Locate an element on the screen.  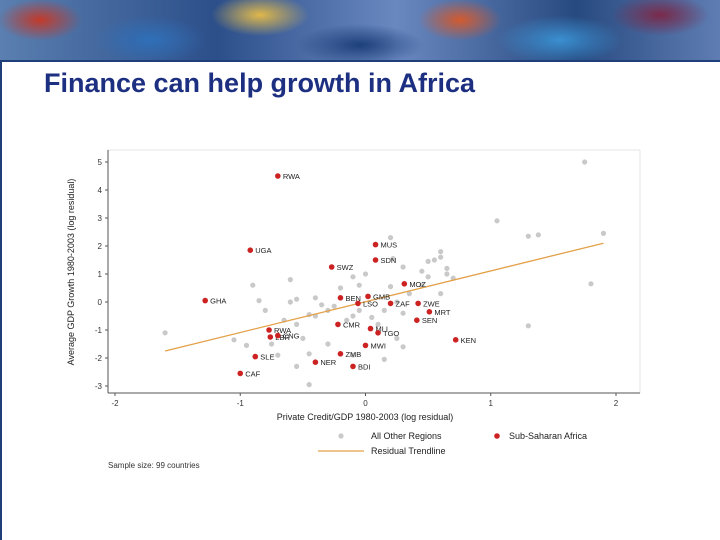
left-border is located at coordinates (1, 301).